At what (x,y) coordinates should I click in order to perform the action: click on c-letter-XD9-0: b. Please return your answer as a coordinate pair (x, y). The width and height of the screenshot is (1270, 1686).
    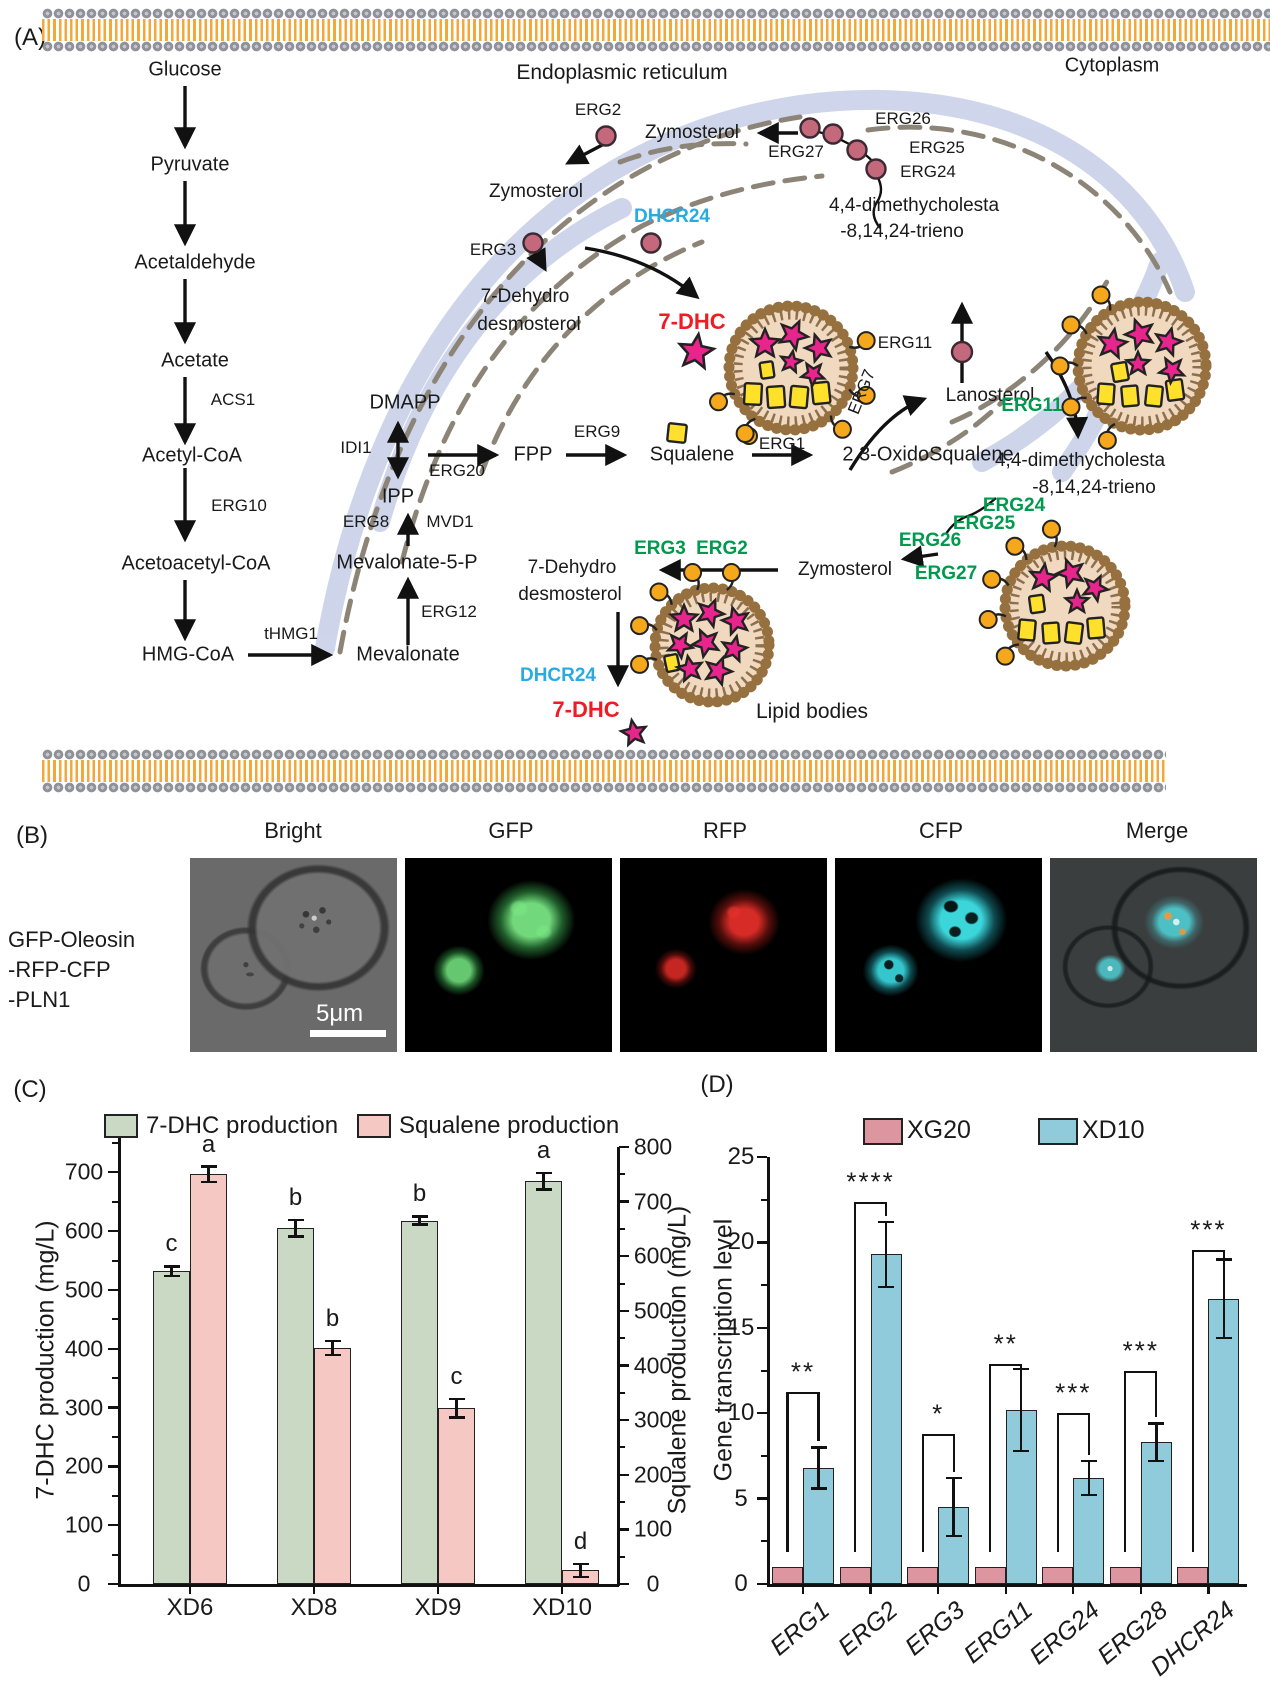
    Looking at the image, I should click on (419, 1194).